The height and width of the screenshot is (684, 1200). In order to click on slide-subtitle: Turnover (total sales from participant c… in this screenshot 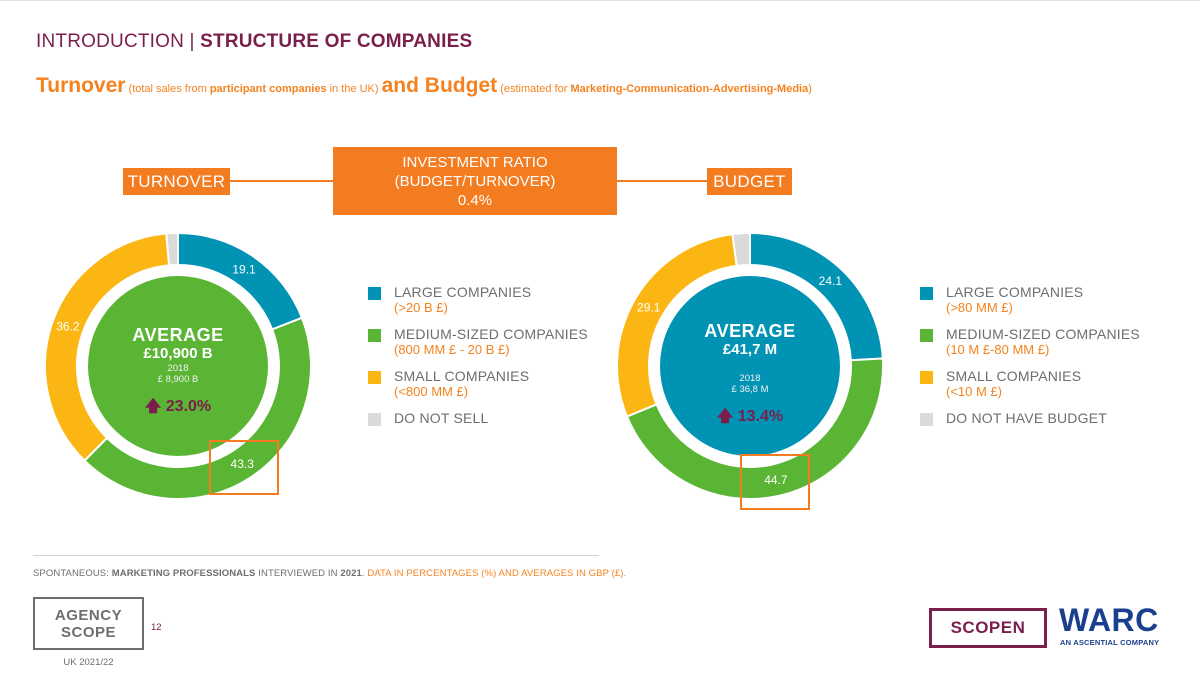, I will do `click(424, 86)`.